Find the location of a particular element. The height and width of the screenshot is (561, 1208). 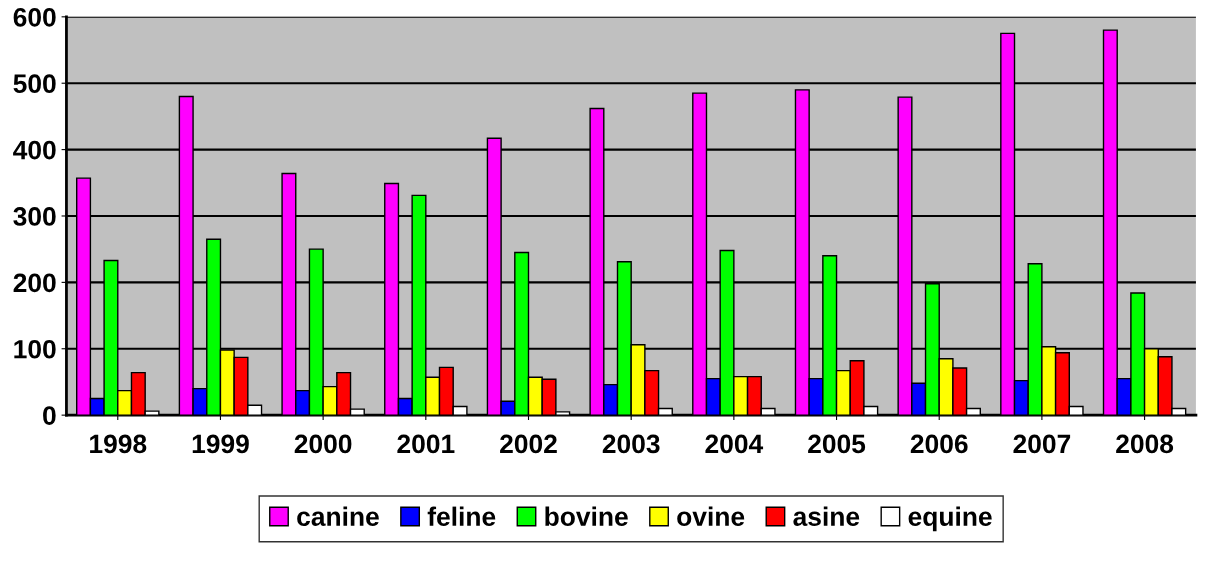

x-tick-label: 2008 is located at coordinates (1145, 444).